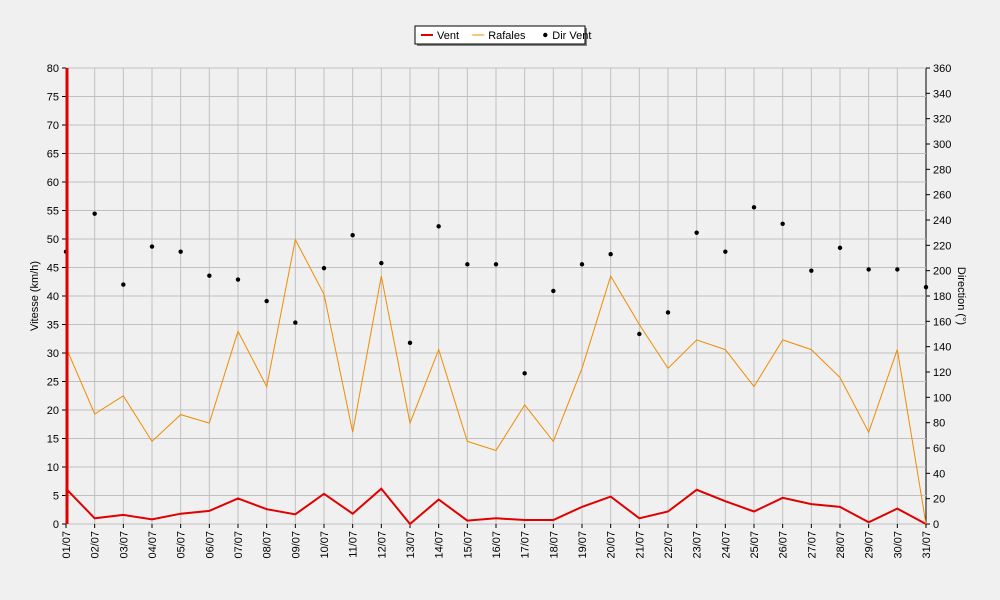 This screenshot has width=1000, height=600. I want to click on right-tick-label: 160, so click(942, 322).